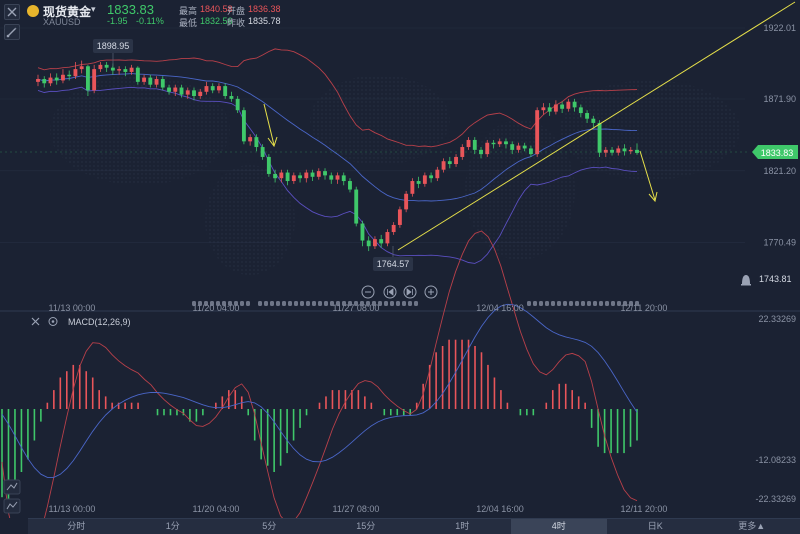 The height and width of the screenshot is (534, 800). I want to click on indicator-tool-icon, so click(12, 487).